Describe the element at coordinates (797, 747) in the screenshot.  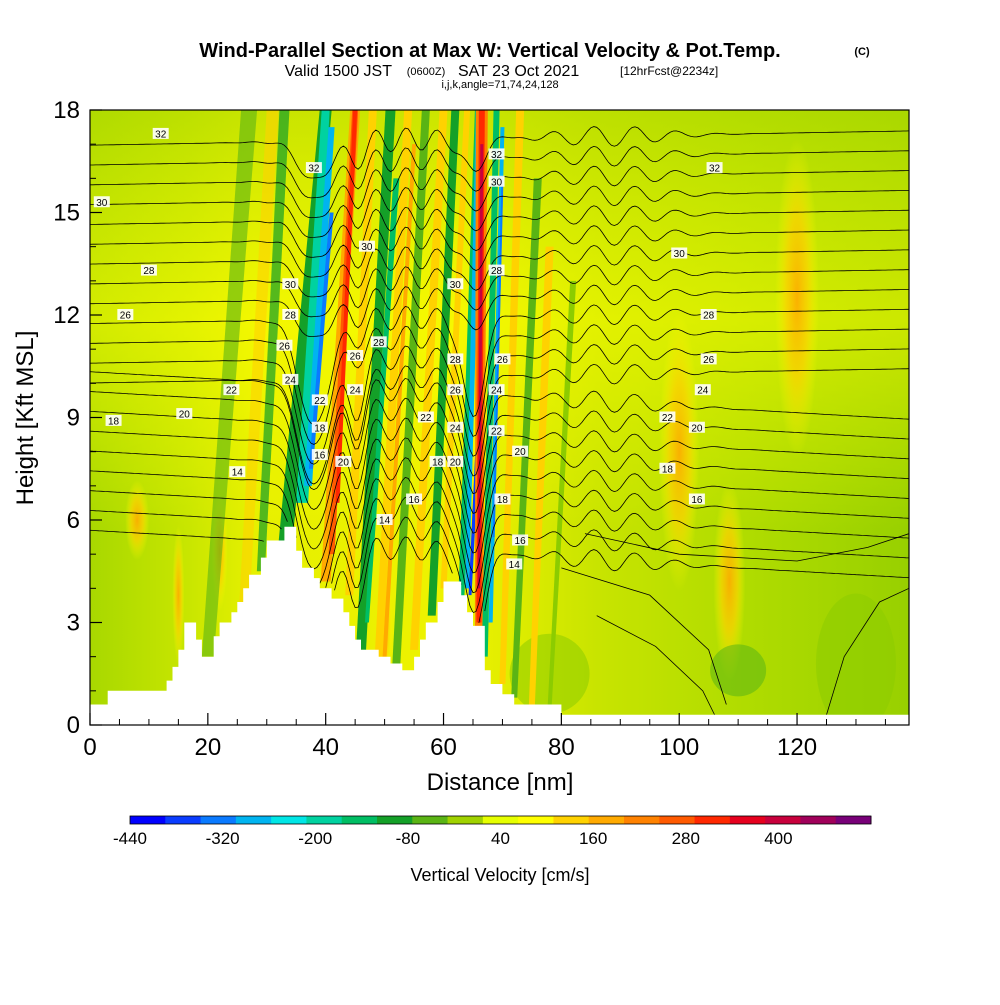
I see `x-tick-label: 120` at that location.